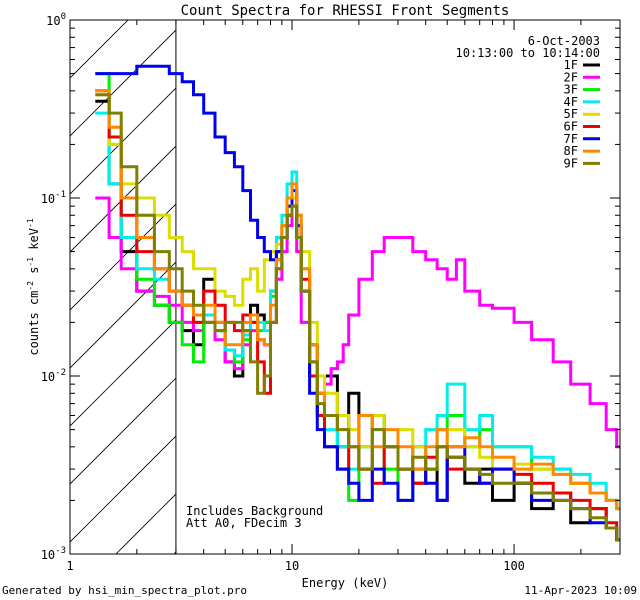 Image resolution: width=640 pixels, height=600 pixels. Describe the element at coordinates (571, 77) in the screenshot. I see `legend-label-2F: 2F` at that location.